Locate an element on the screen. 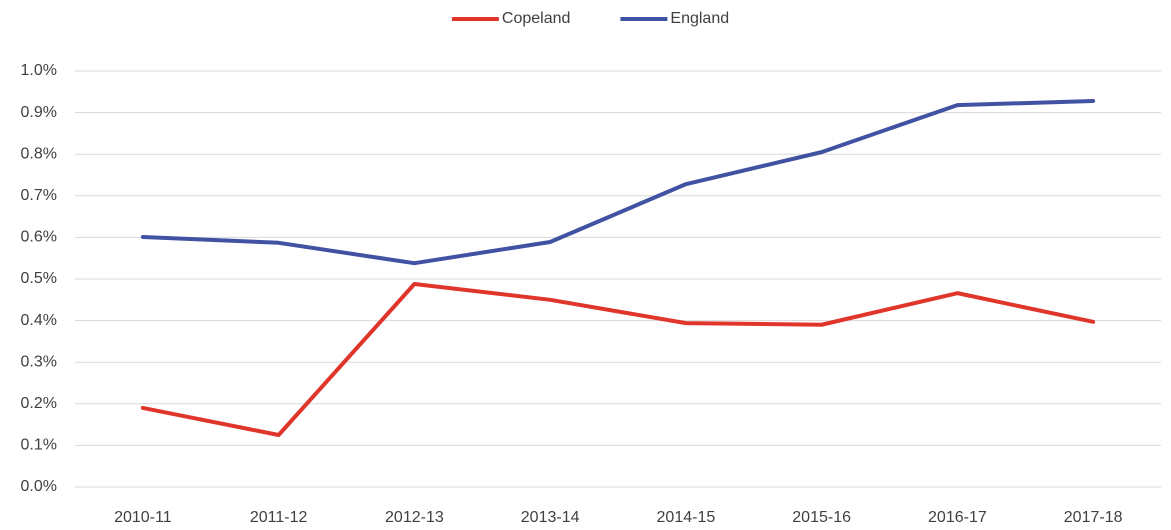 The width and height of the screenshot is (1171, 530). y-tick-label: 0.0% is located at coordinates (39, 486).